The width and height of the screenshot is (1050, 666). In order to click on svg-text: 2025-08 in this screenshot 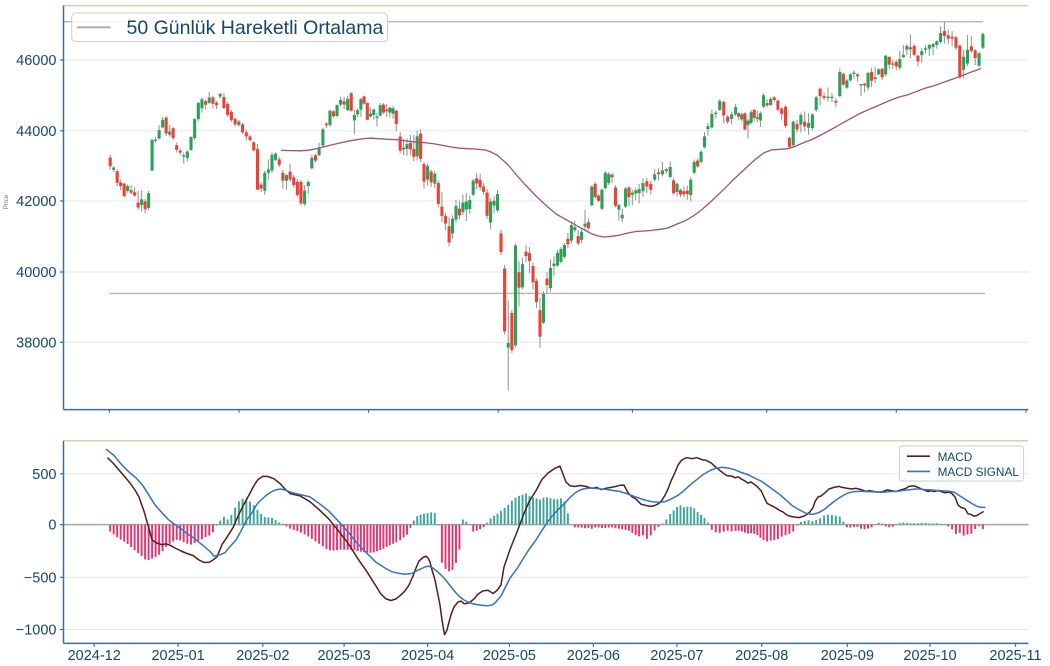, I will do `click(761, 656)`.